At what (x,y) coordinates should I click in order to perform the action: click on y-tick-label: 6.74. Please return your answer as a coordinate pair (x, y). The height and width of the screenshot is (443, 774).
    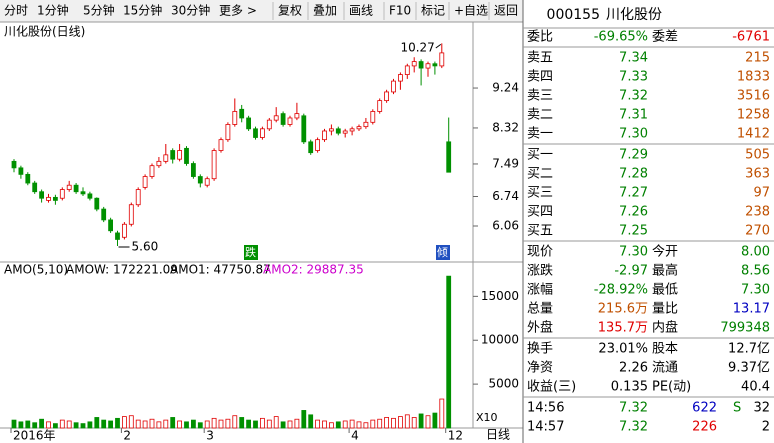
    Looking at the image, I should click on (505, 196).